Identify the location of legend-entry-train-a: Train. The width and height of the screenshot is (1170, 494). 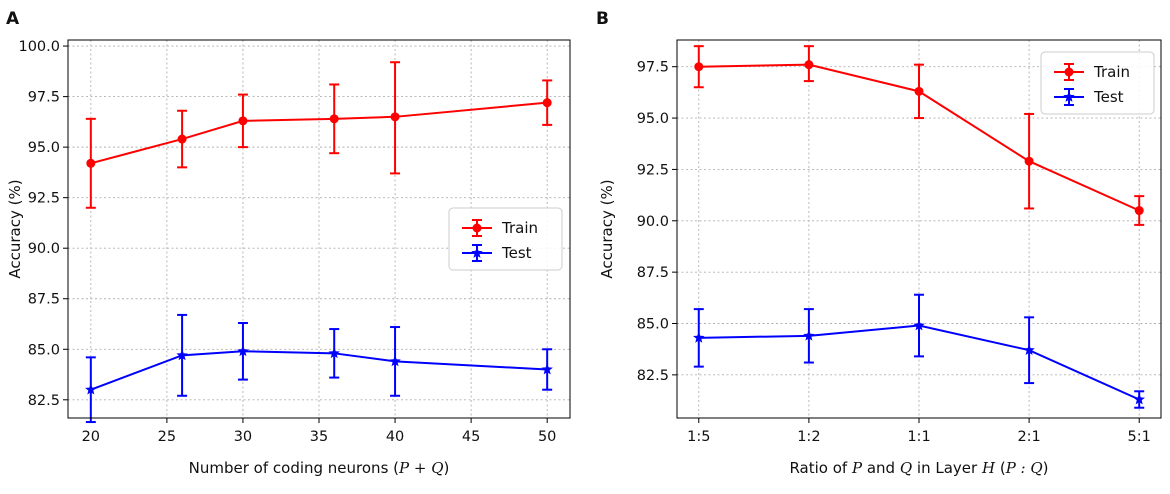
(500, 228).